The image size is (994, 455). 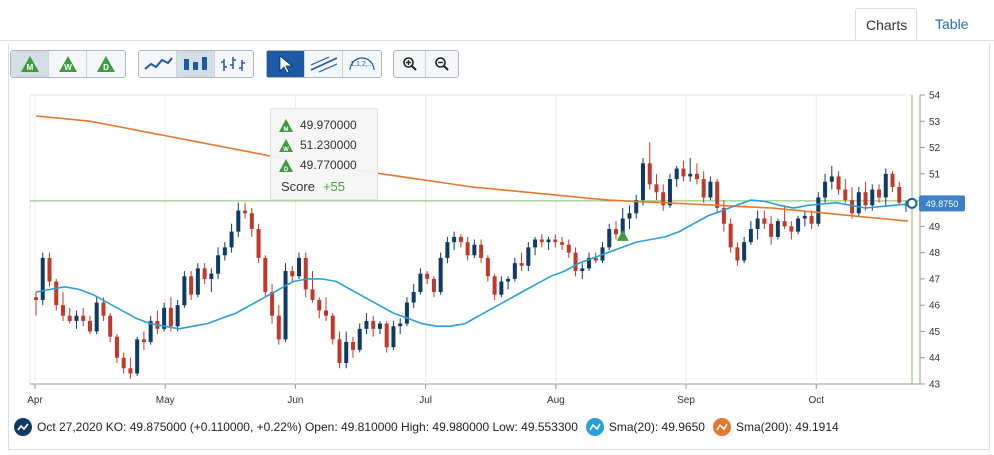 What do you see at coordinates (328, 145) in the screenshot?
I see `tooltip-weekly-value: 51.230000` at bounding box center [328, 145].